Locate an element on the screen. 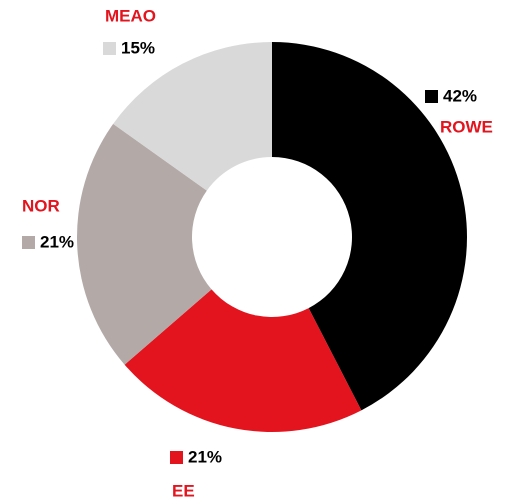  category-label: NOR is located at coordinates (41, 205).